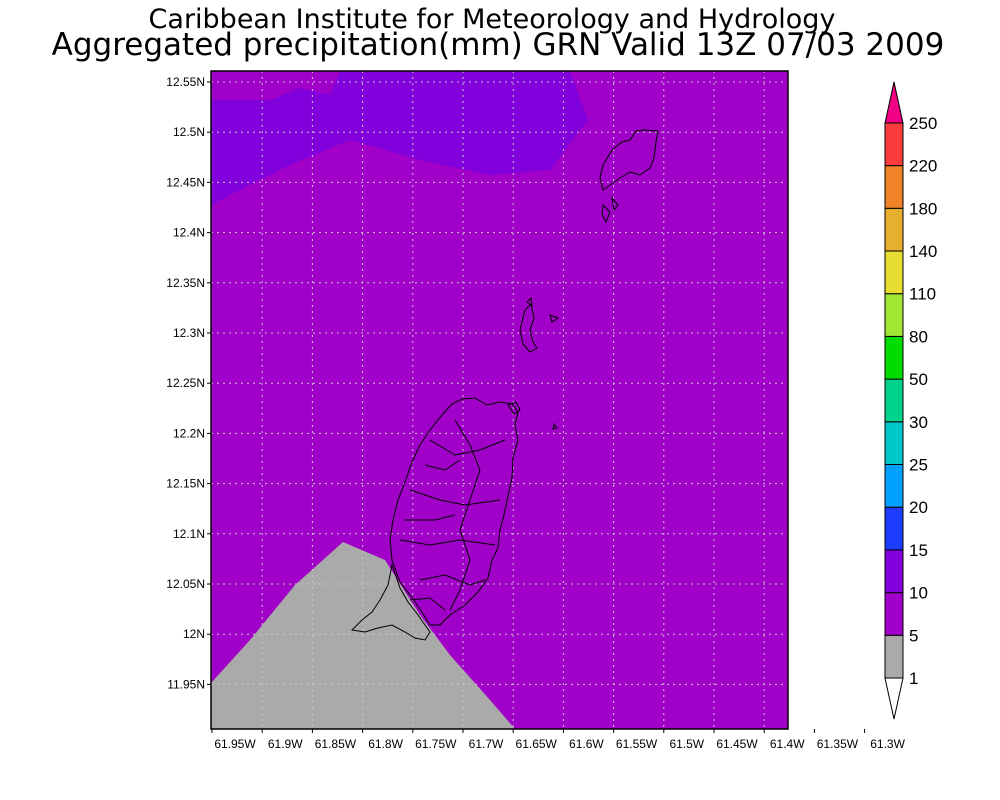 Image resolution: width=1000 pixels, height=800 pixels. I want to click on colorbar-label: 25, so click(918, 465).